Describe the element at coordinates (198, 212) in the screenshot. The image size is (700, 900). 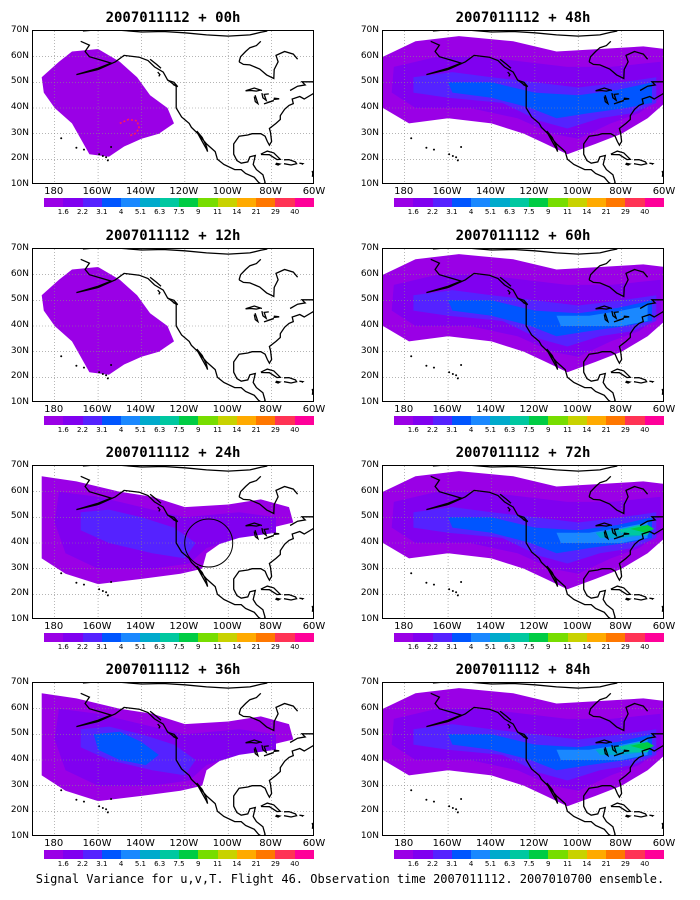
I see `colorbar-label: 9` at that location.